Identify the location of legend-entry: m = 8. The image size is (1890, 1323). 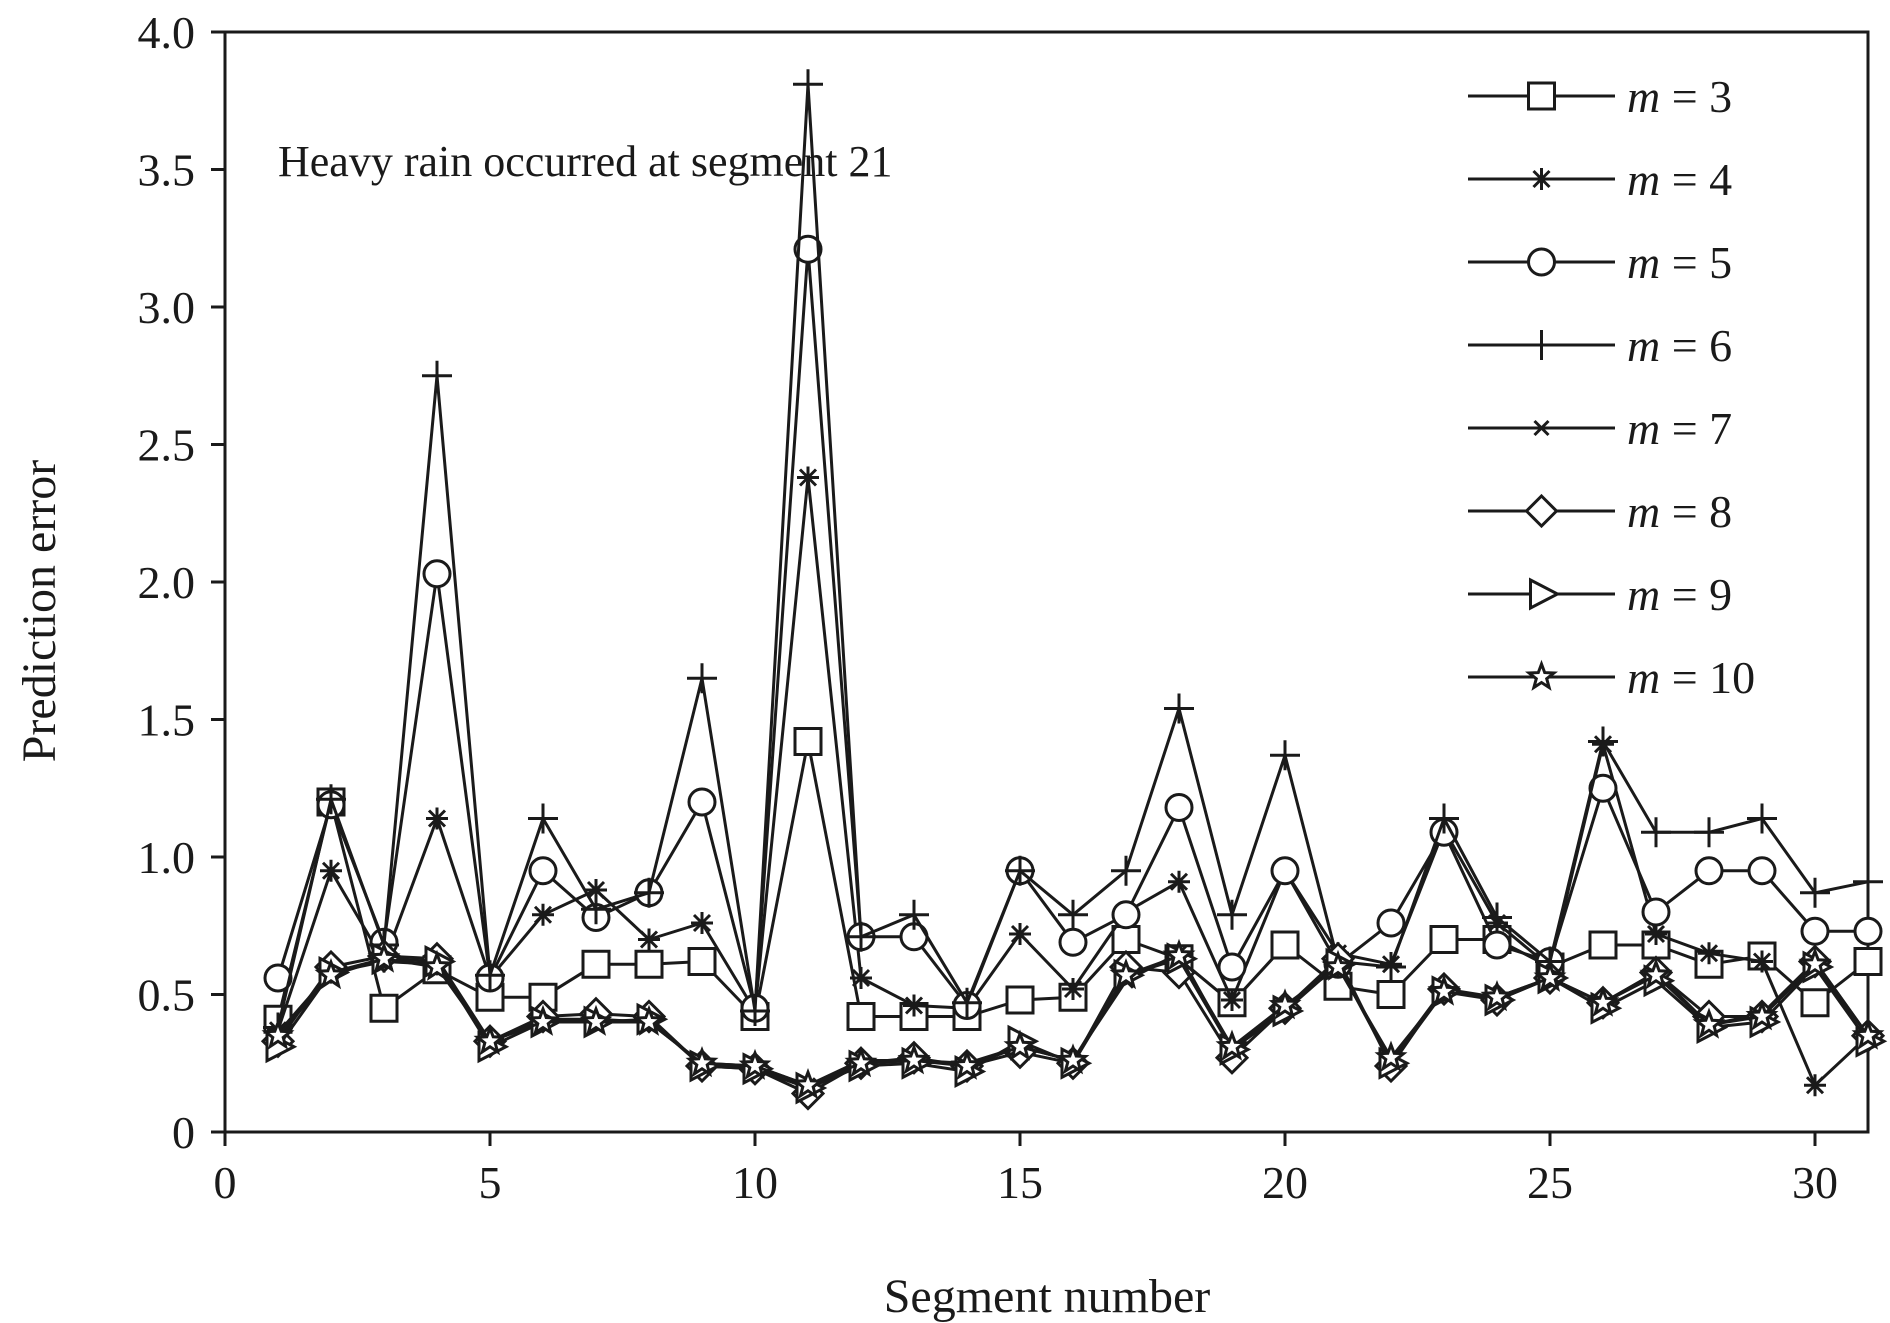
(1600, 511).